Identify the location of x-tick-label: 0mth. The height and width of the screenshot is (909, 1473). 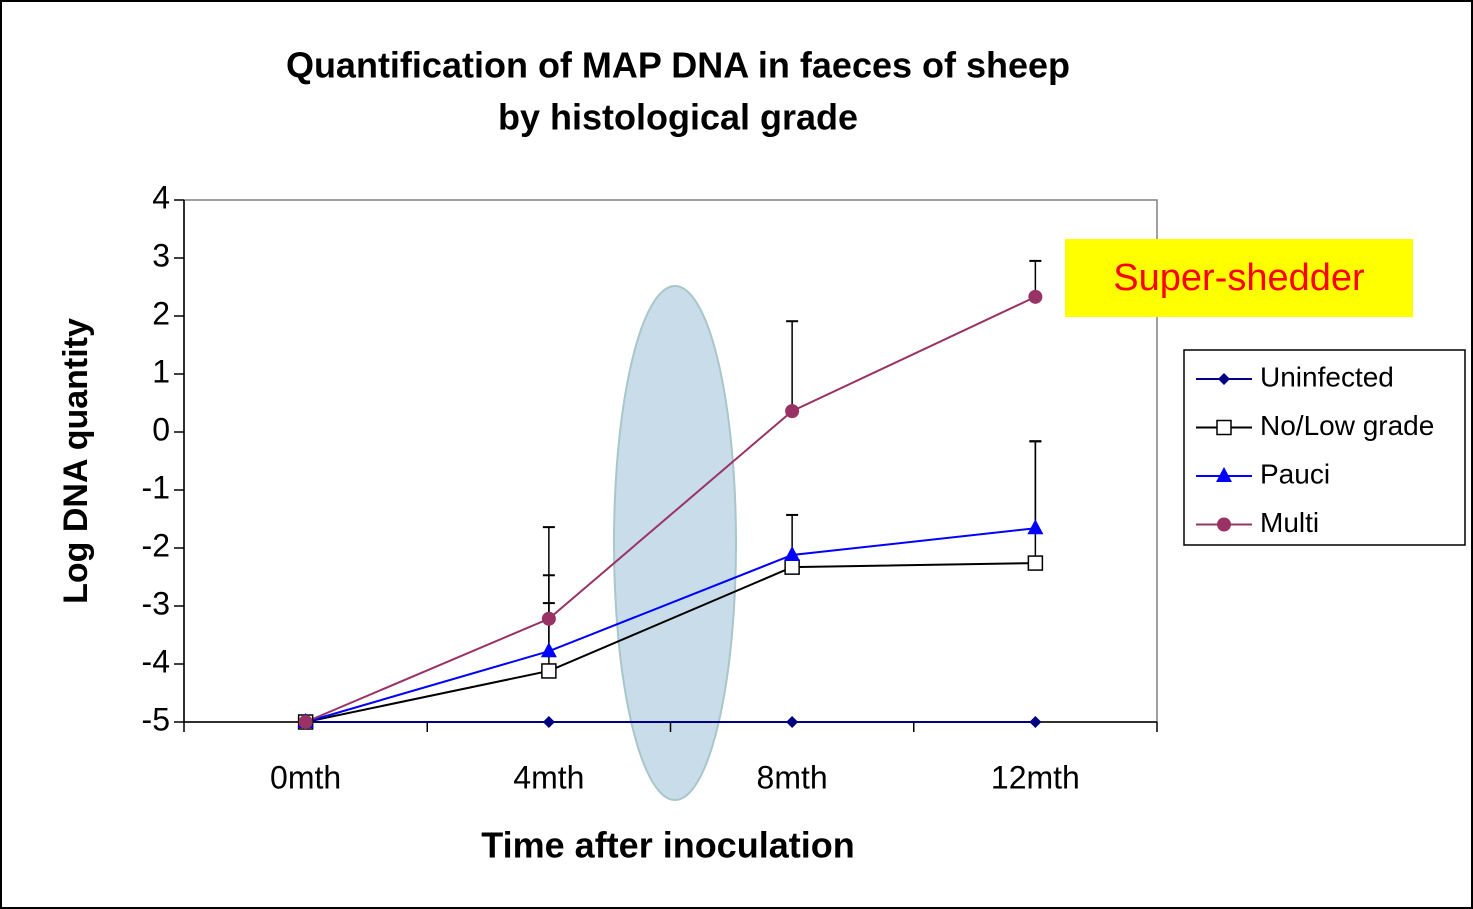
(305, 777).